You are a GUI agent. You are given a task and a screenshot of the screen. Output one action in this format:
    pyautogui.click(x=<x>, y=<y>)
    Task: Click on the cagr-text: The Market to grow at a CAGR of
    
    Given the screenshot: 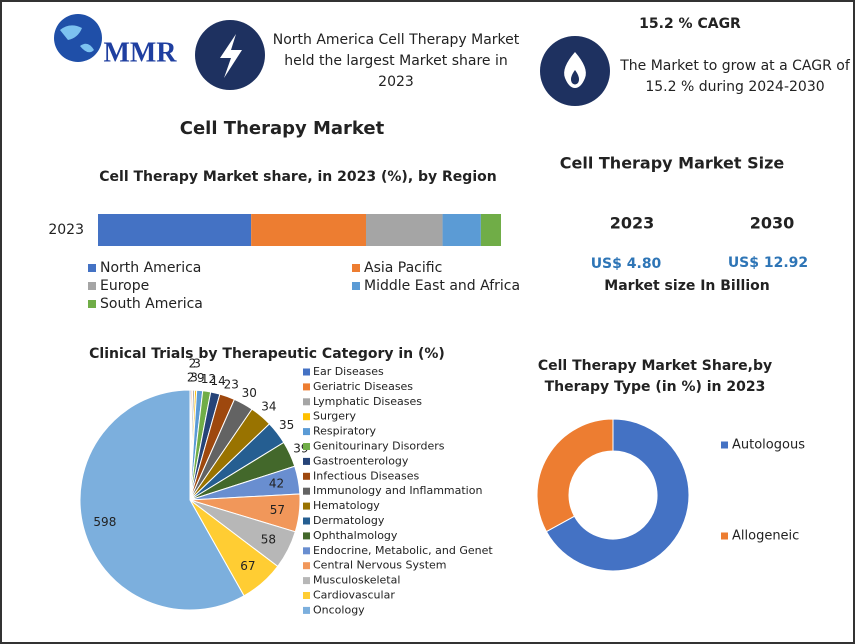 What is the action you would take?
    pyautogui.click(x=735, y=66)
    